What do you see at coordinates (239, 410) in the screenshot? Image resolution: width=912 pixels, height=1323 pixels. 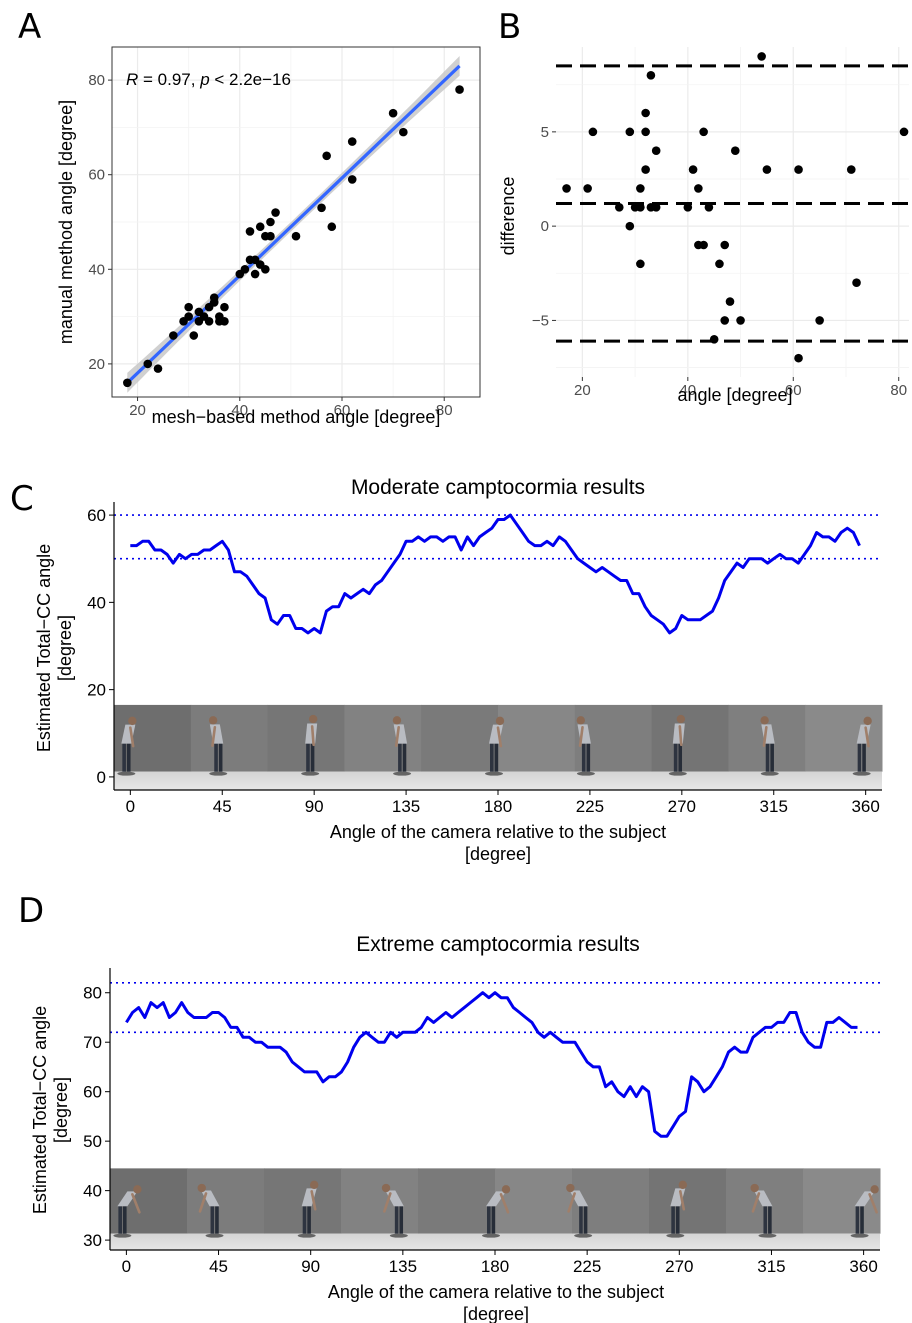 I see `tick-label-x-a-1: 40` at bounding box center [239, 410].